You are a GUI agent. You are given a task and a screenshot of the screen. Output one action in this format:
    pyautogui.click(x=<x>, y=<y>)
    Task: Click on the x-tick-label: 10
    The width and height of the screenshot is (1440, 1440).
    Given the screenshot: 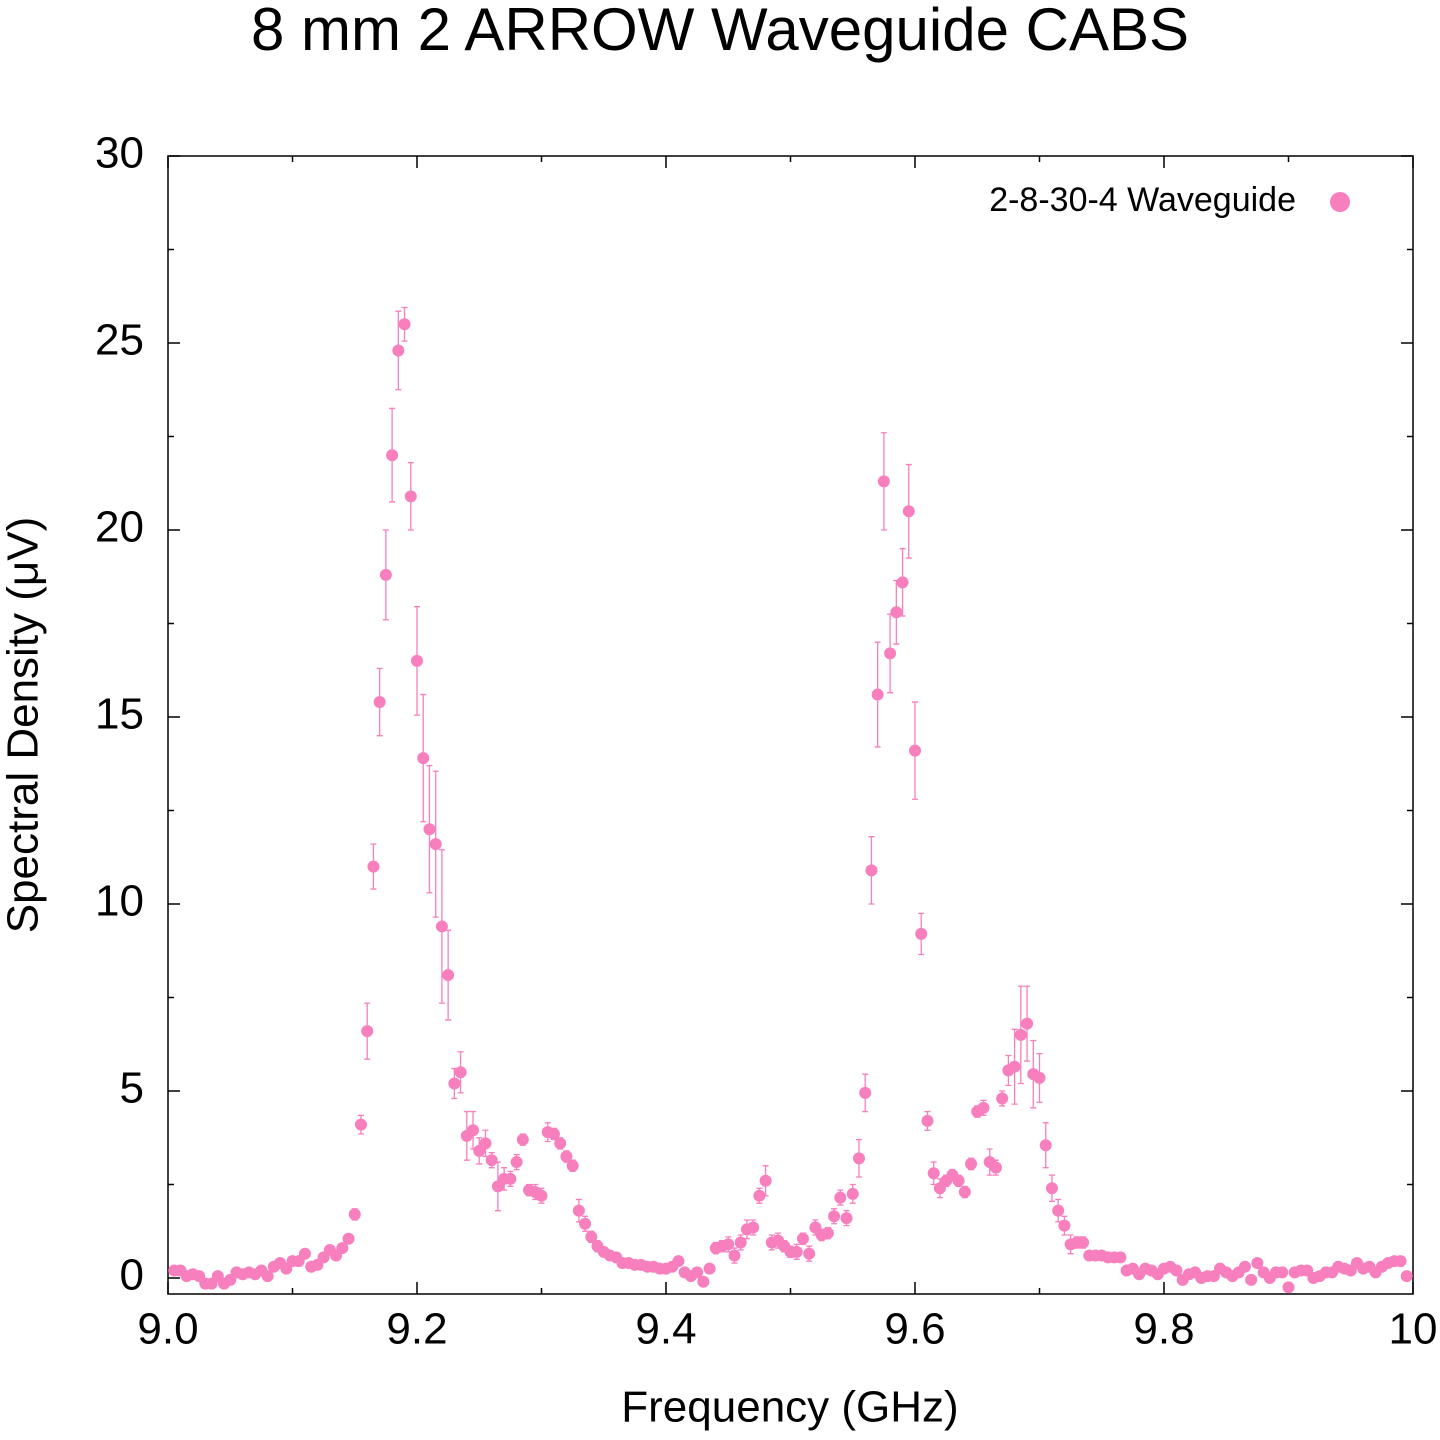 What is the action you would take?
    pyautogui.click(x=1413, y=1329)
    